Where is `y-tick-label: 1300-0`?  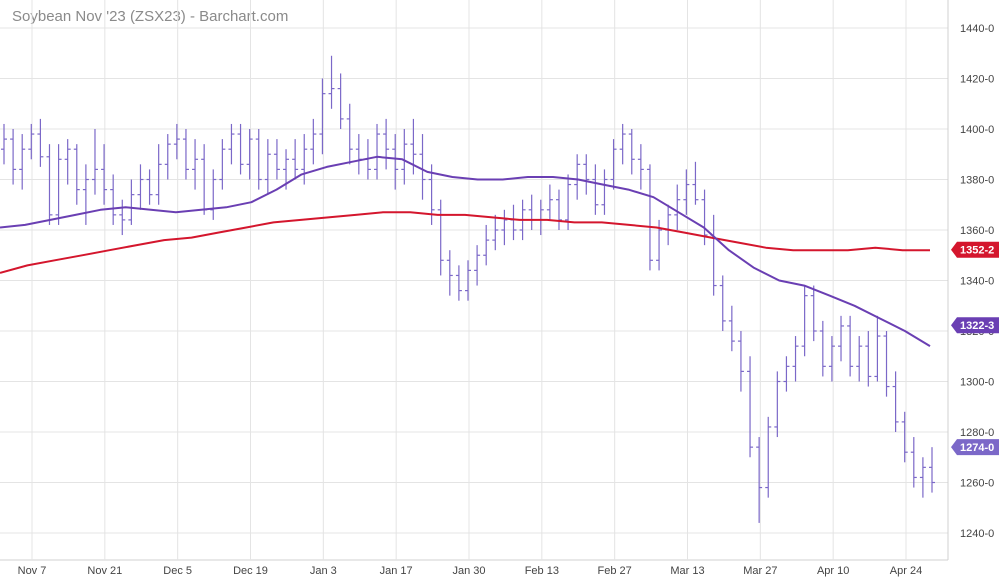 y-tick-label: 1300-0 is located at coordinates (977, 383).